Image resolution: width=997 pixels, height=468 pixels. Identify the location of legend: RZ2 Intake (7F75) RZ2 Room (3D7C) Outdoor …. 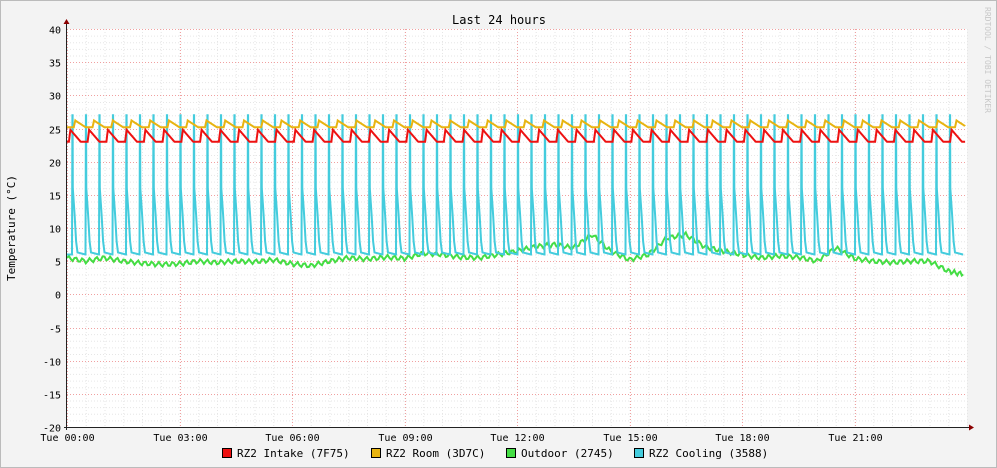
(495, 453).